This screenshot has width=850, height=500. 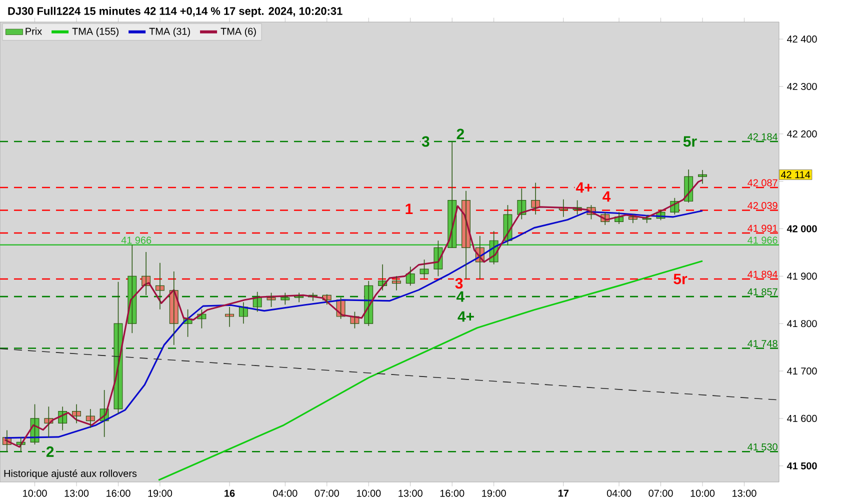 What do you see at coordinates (763, 182) in the screenshot?
I see `ref-line-label: 42 087` at bounding box center [763, 182].